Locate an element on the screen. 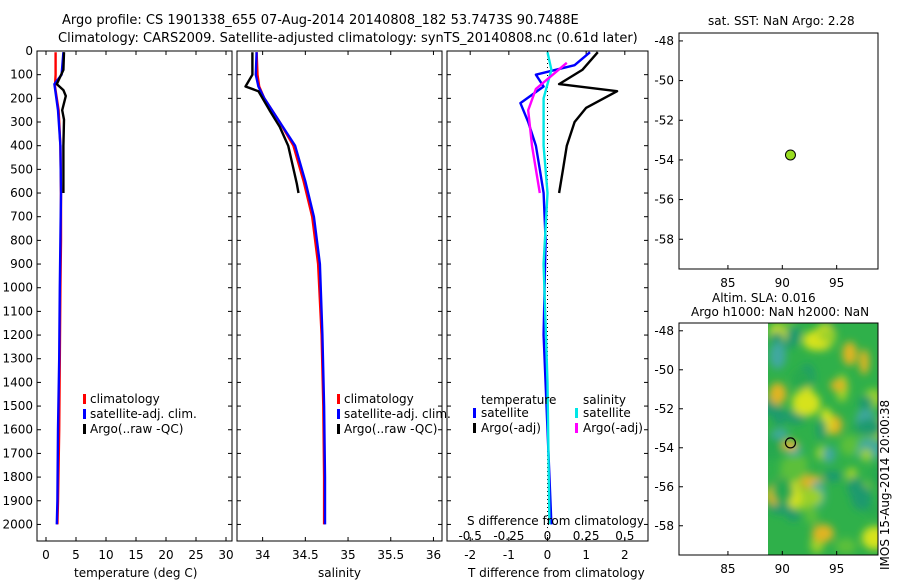 Image resolution: width=900 pixels, height=580 pixels. legend-swatch-climatology is located at coordinates (338, 399).